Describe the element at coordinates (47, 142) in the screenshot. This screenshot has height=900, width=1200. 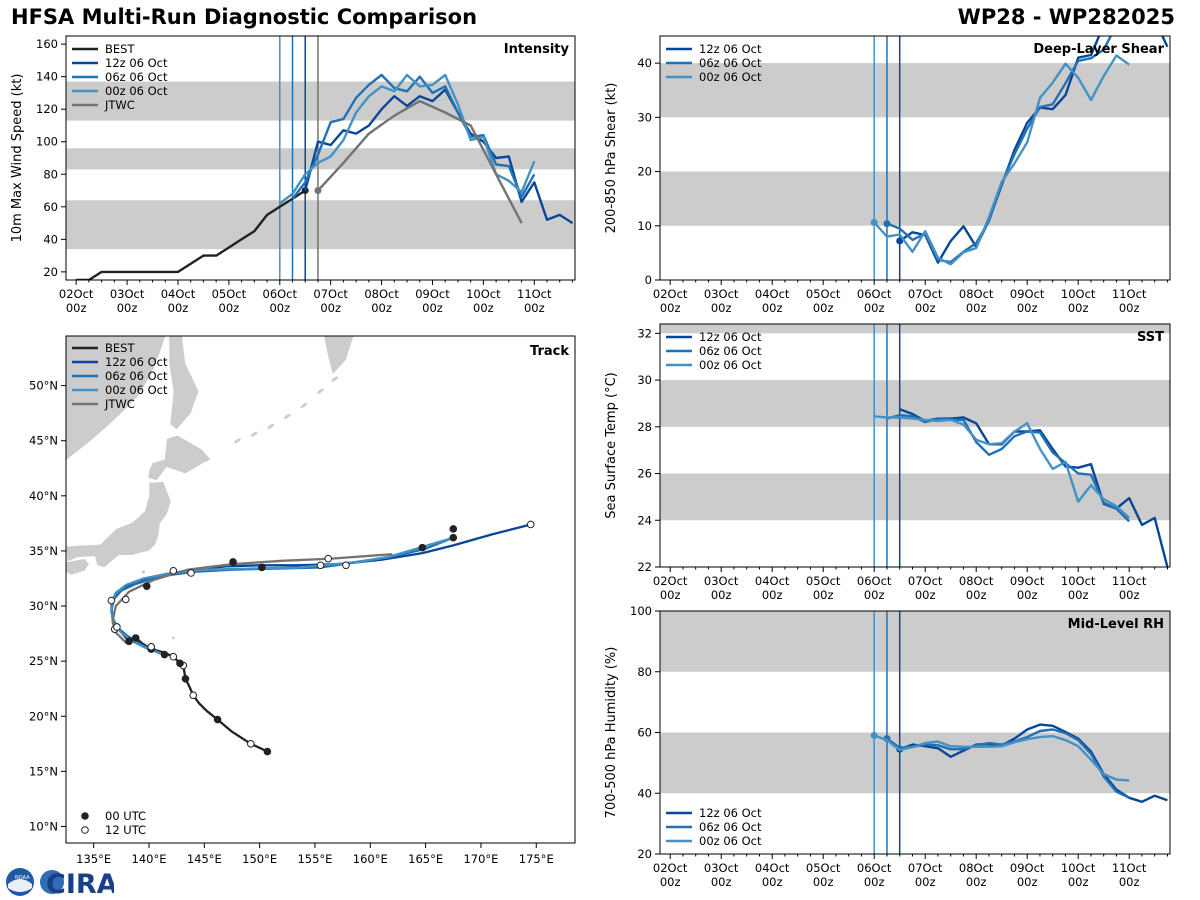
I see `intensity-ytick-label-4: 100` at that location.